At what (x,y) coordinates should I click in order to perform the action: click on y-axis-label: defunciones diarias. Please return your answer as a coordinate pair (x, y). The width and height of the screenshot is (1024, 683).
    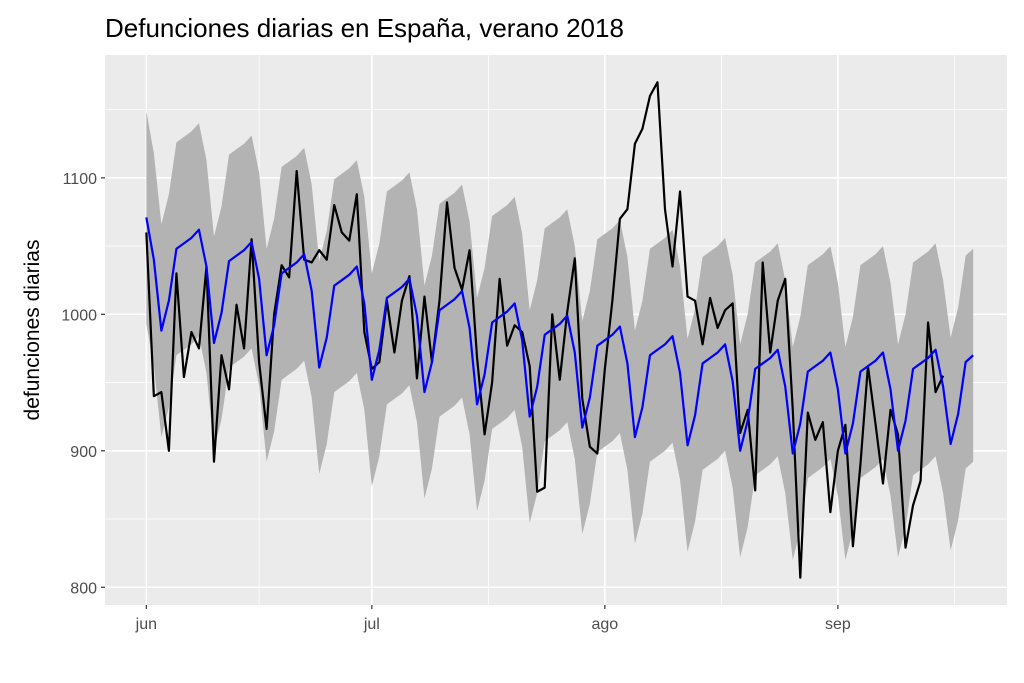
    Looking at the image, I should click on (32, 330).